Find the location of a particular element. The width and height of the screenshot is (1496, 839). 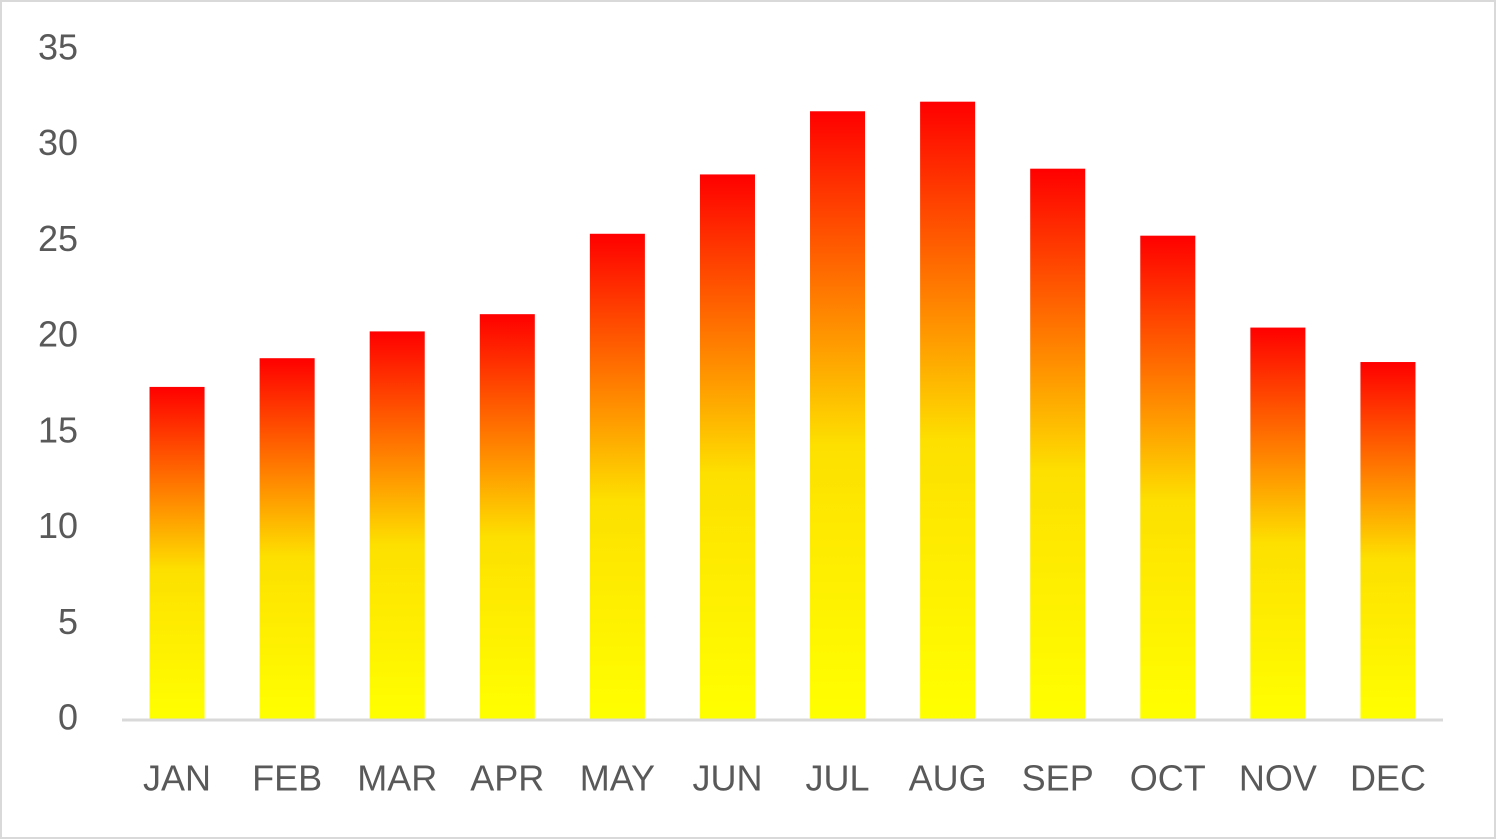

x-tick-label: JUN is located at coordinates (727, 778).